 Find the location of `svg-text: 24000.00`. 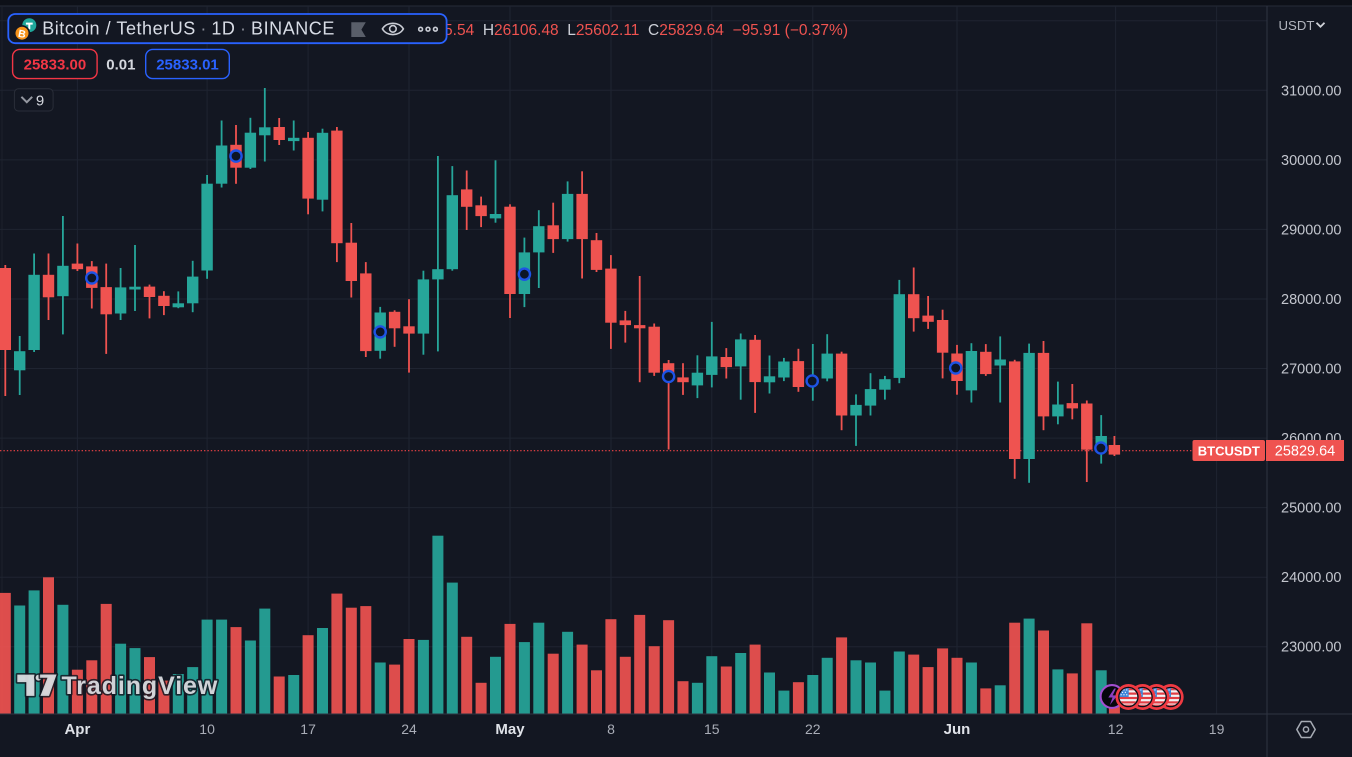

svg-text: 24000.00 is located at coordinates (1311, 578).